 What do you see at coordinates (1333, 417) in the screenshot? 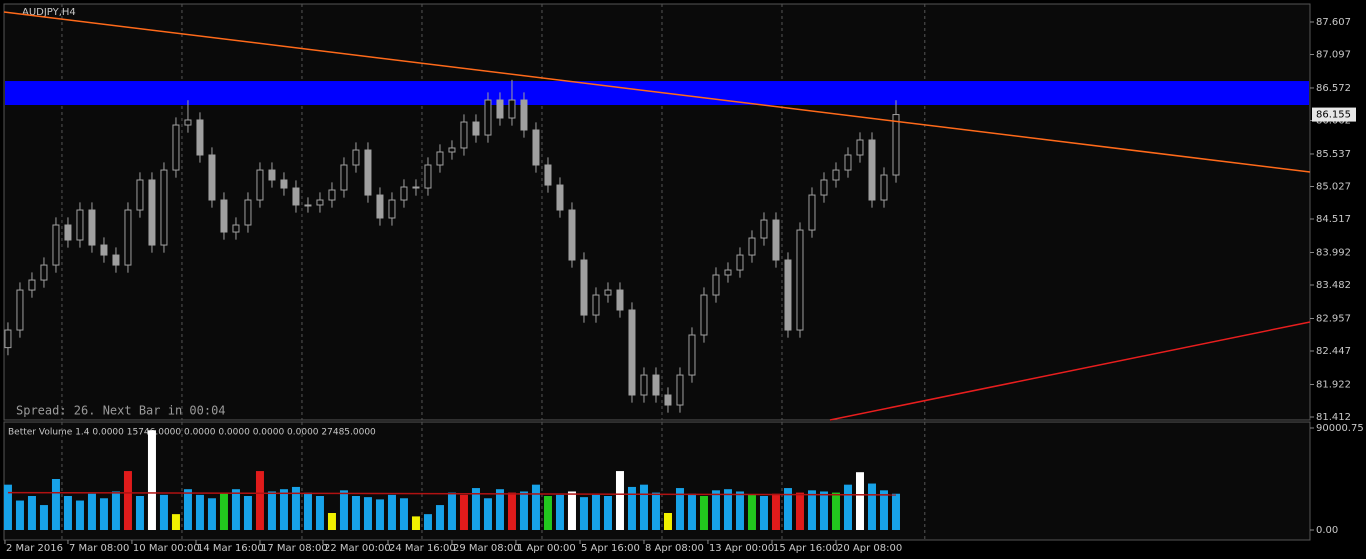
I see `y-tick-label: 81.412` at bounding box center [1333, 417].